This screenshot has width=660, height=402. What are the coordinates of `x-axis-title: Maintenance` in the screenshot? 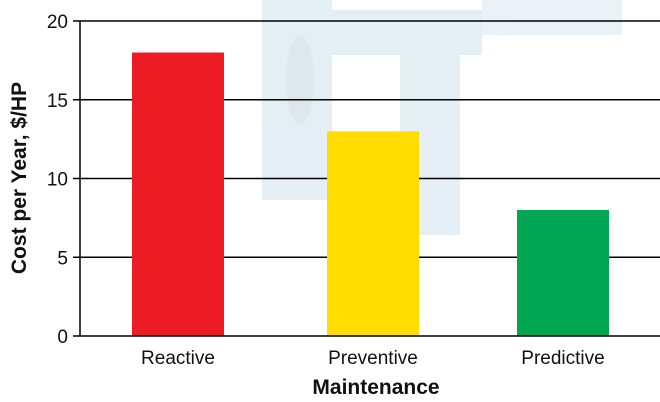 It's located at (375, 387).